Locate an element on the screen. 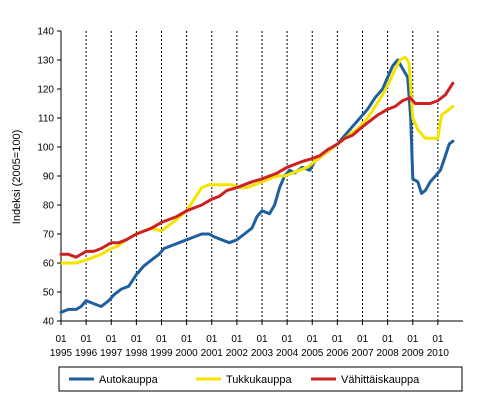 The image size is (488, 411). x-tick-month-label-1997: 01 is located at coordinates (112, 339).